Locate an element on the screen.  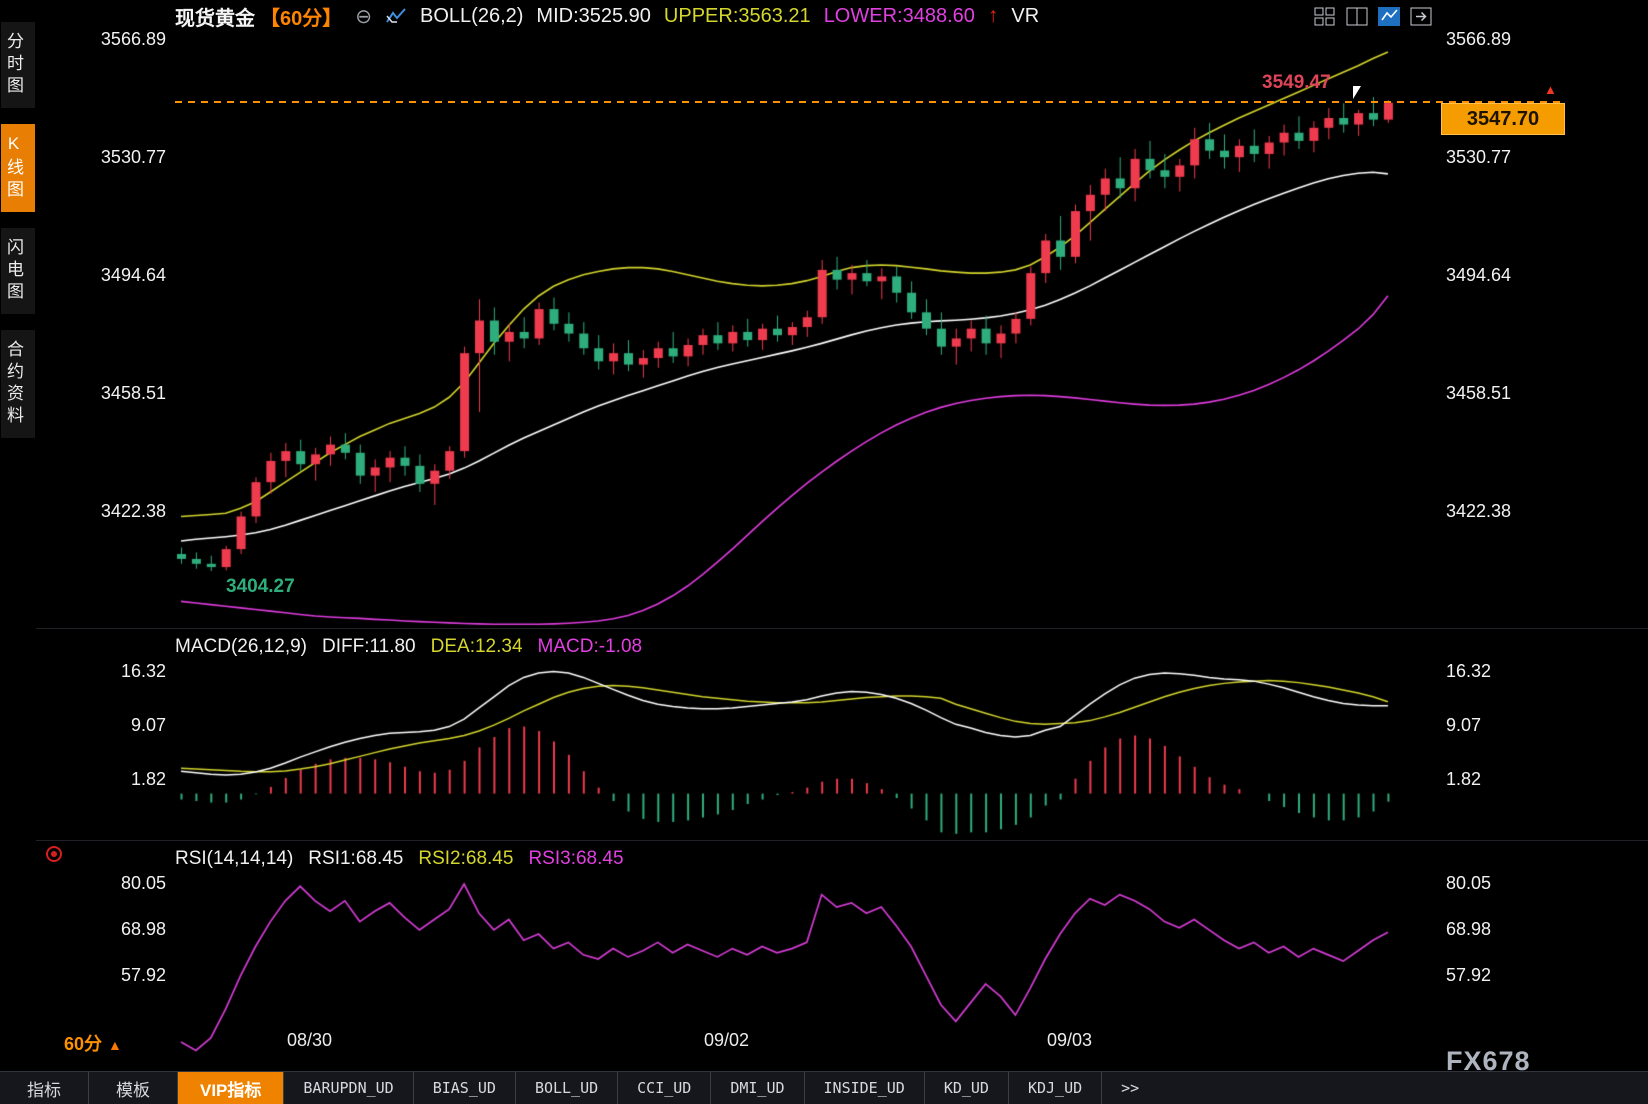
price-tag-up-icon: ▲ is located at coordinates (1550, 89).